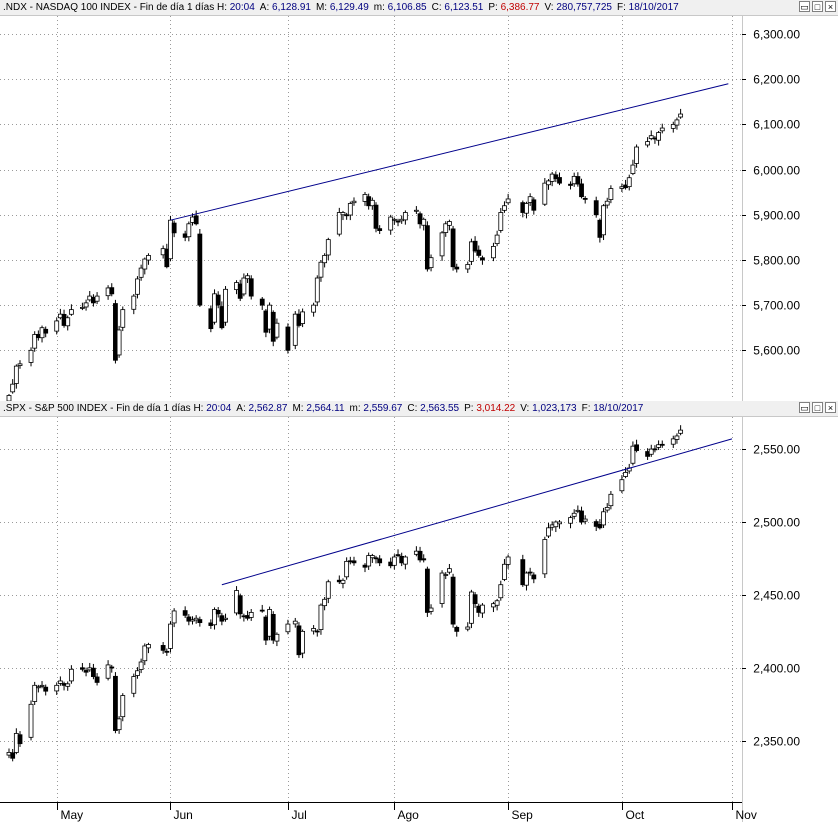 Image resolution: width=838 pixels, height=822 pixels. I want to click on ndx-header-key-1: A:, so click(266, 7).